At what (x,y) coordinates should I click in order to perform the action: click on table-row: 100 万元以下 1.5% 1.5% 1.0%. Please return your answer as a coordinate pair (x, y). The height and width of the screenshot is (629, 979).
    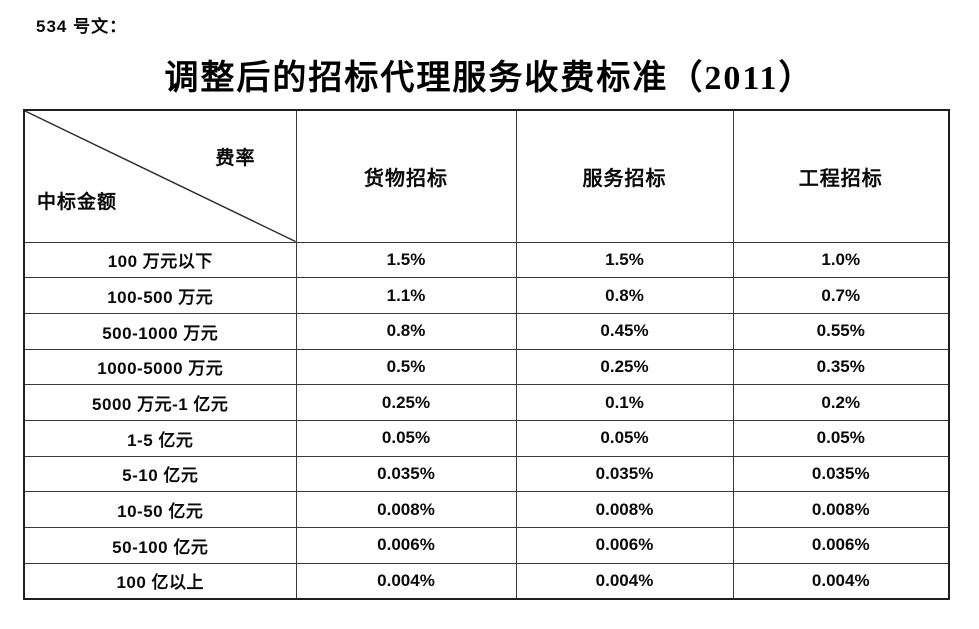
    Looking at the image, I should click on (486, 260).